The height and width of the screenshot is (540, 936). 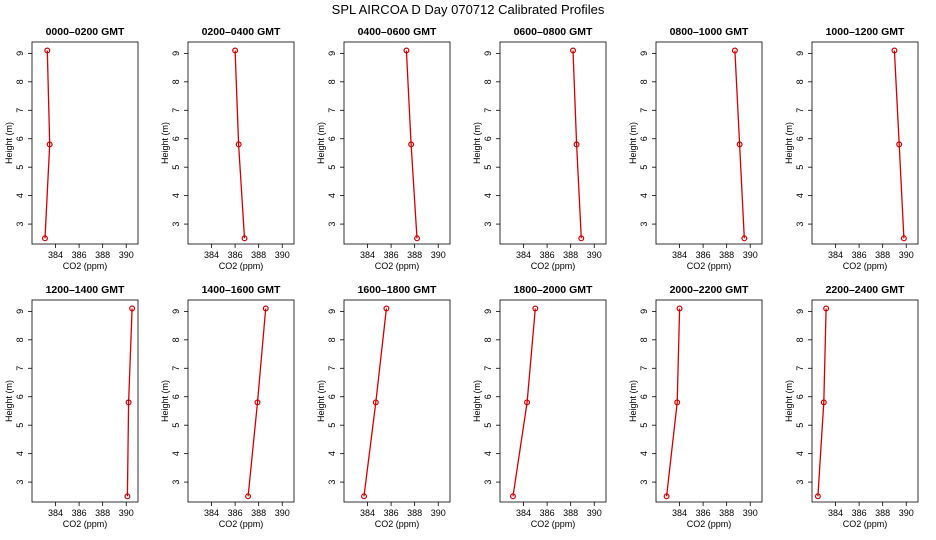 What do you see at coordinates (709, 290) in the screenshot?
I see `panel-title: 2000–2200 GMT` at bounding box center [709, 290].